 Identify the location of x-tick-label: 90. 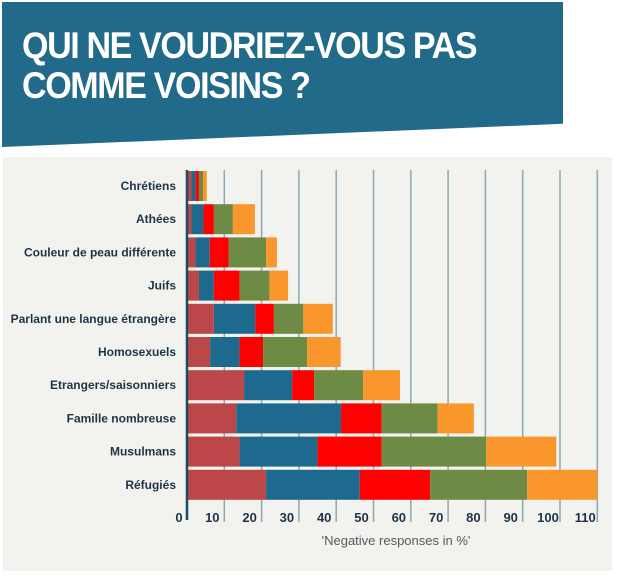
(510, 517).